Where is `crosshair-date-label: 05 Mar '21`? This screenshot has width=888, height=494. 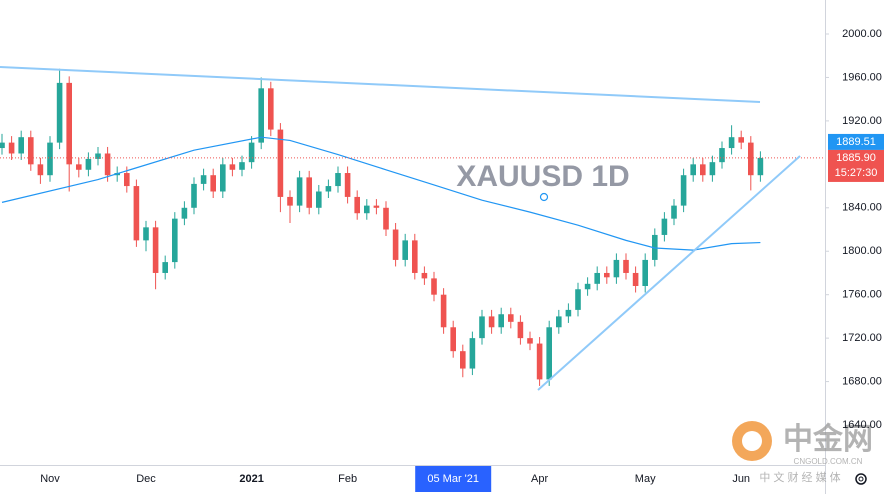
crosshair-date-label: 05 Mar '21 is located at coordinates (453, 479).